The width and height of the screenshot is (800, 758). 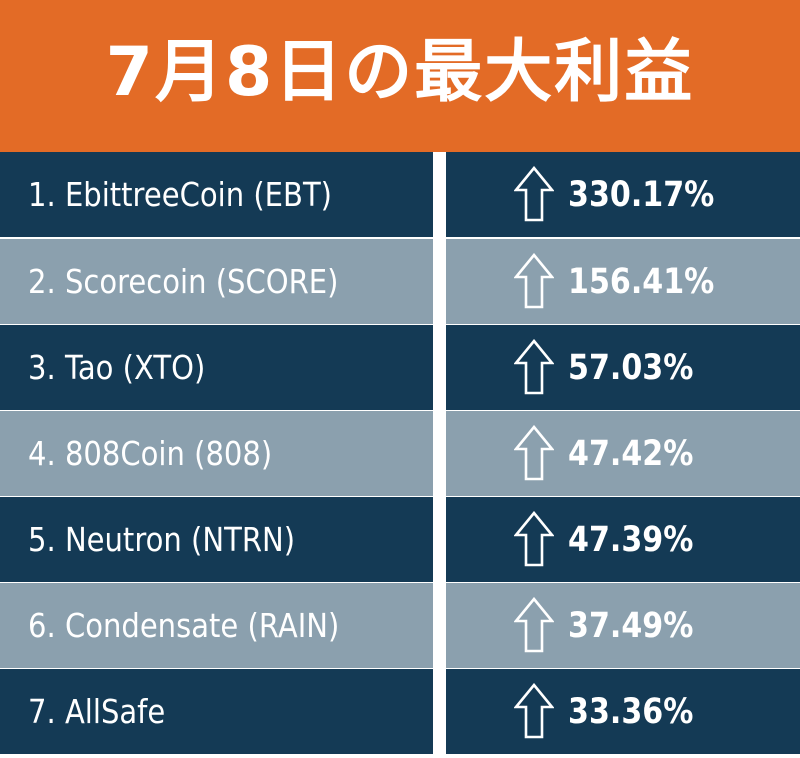 I want to click on change-cell: 33.36%, so click(x=623, y=711).